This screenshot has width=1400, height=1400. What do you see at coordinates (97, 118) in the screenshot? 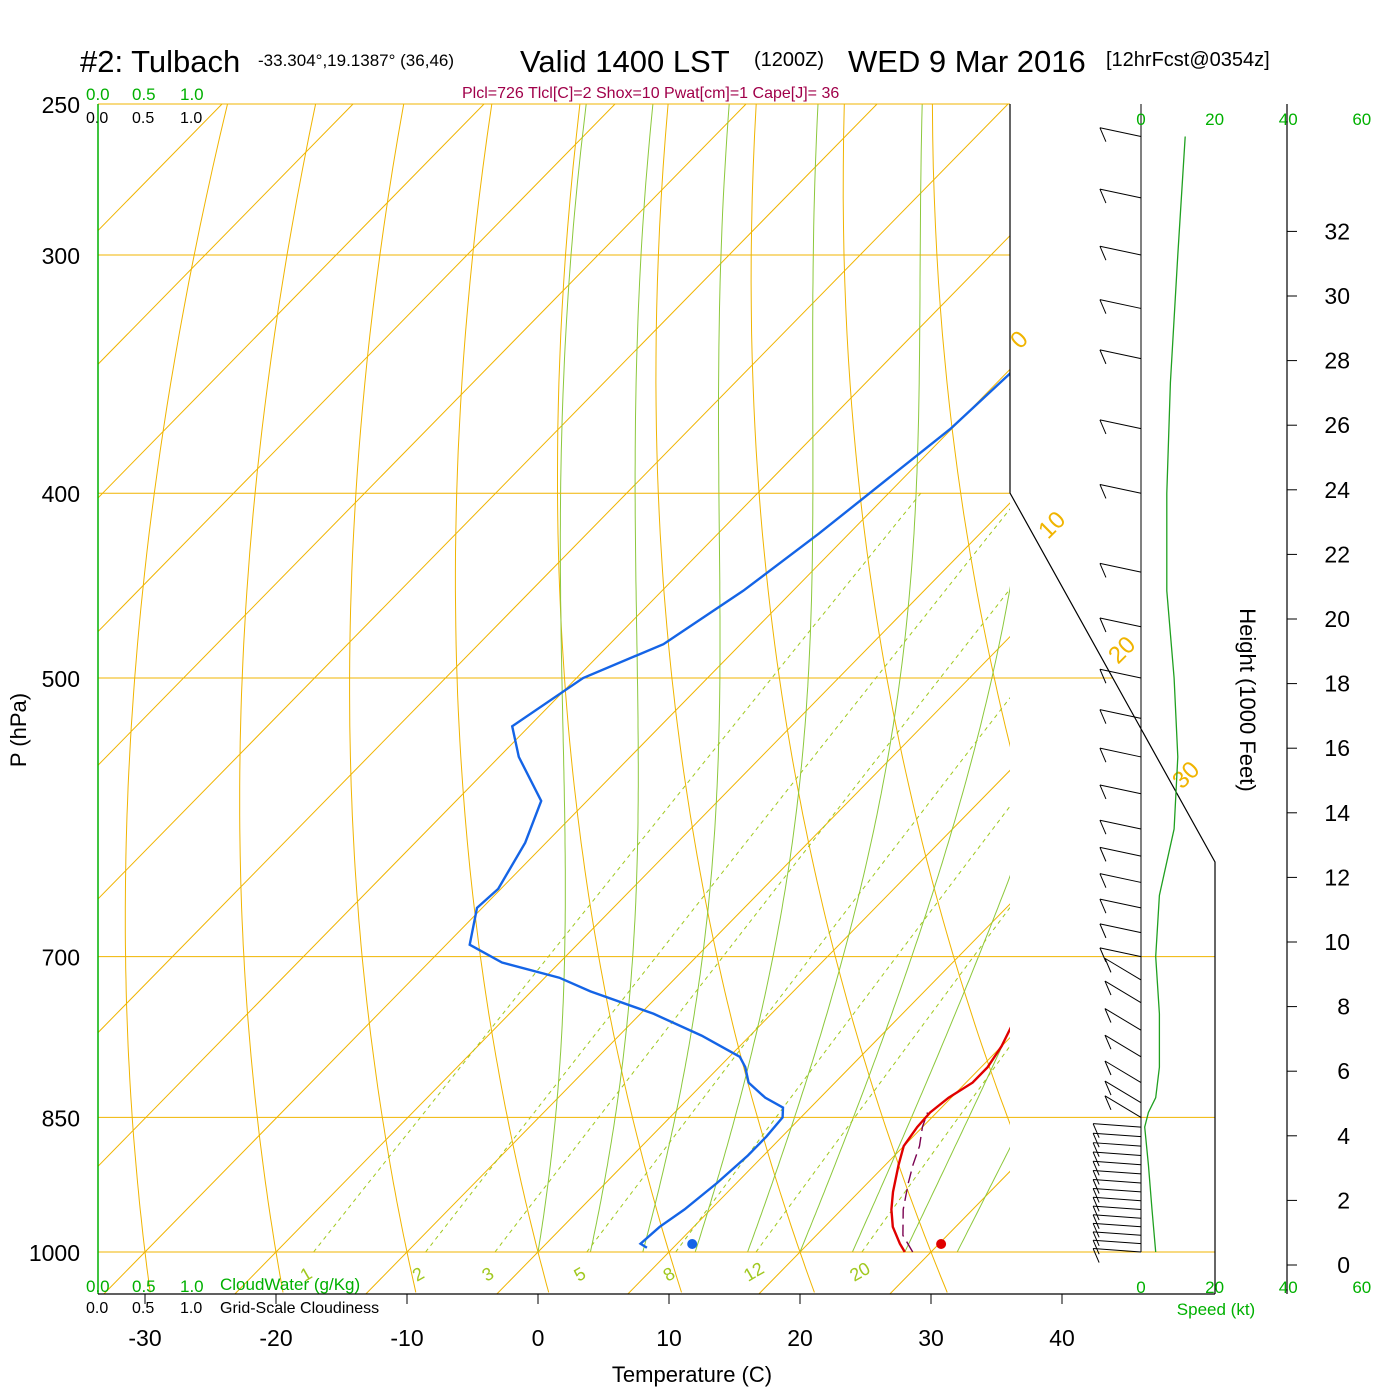
I see `scale-top-black-0: 0.0` at bounding box center [97, 118].